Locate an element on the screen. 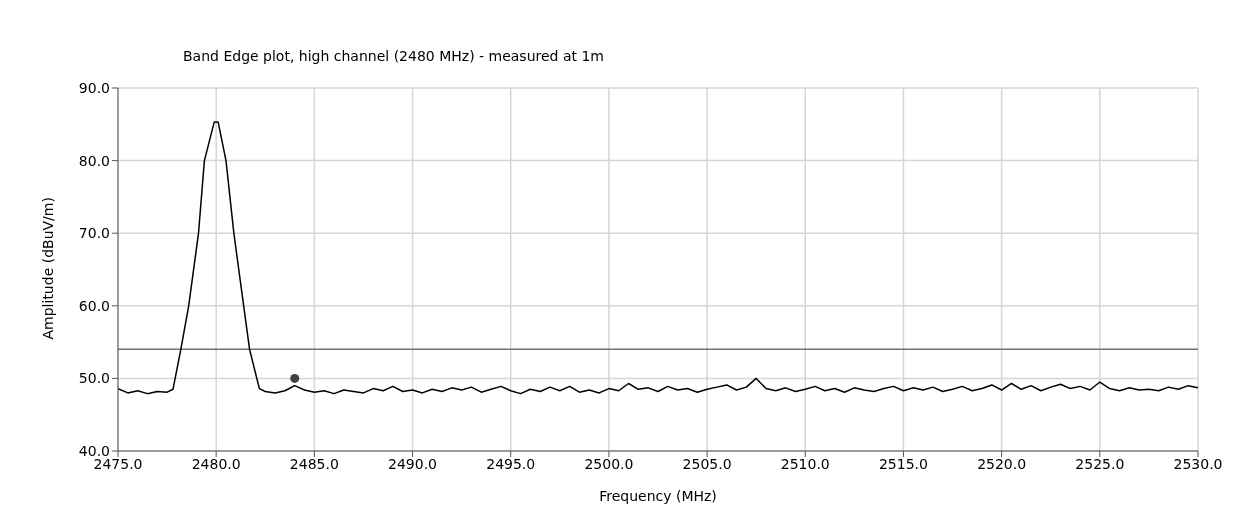  y-tick-label: 50.0 is located at coordinates (94, 378).